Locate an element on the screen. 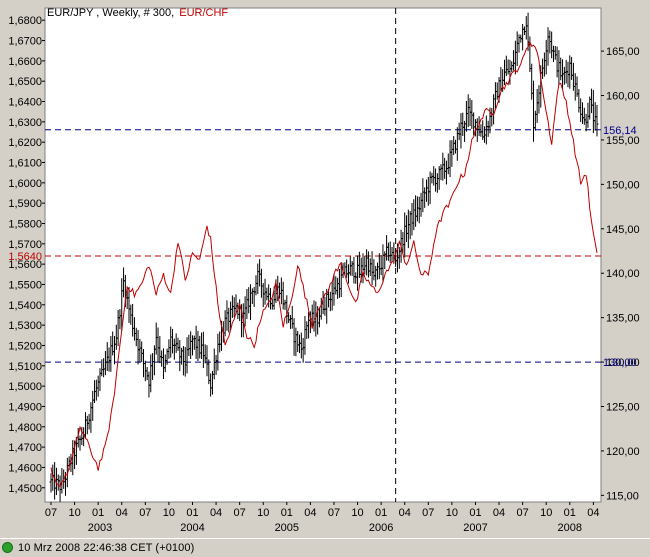 This screenshot has height=557, width=650. right-tick-label: 115,00 is located at coordinates (622, 496).